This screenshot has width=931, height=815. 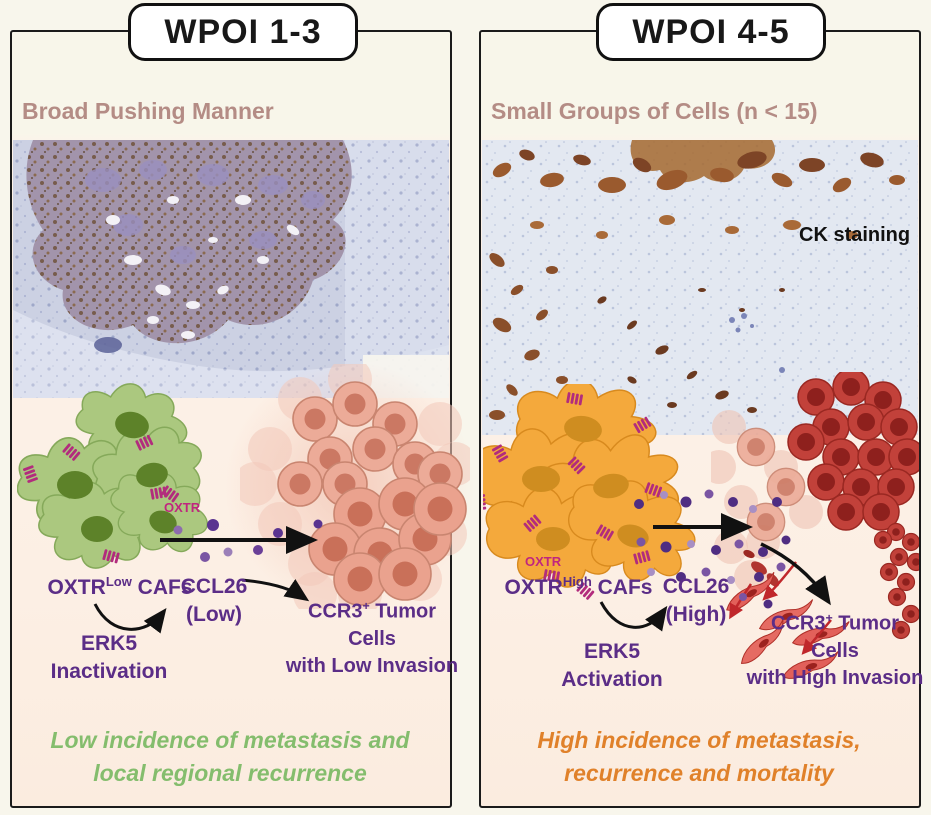 I want to click on oxtr-receptor-label-right: OXTR, so click(x=543, y=561).